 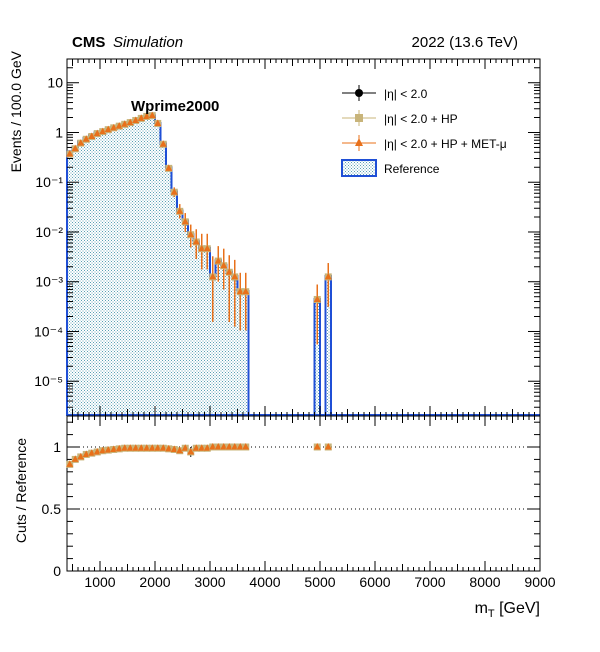 I want to click on x-tick-label: 7000, so click(x=429, y=582).